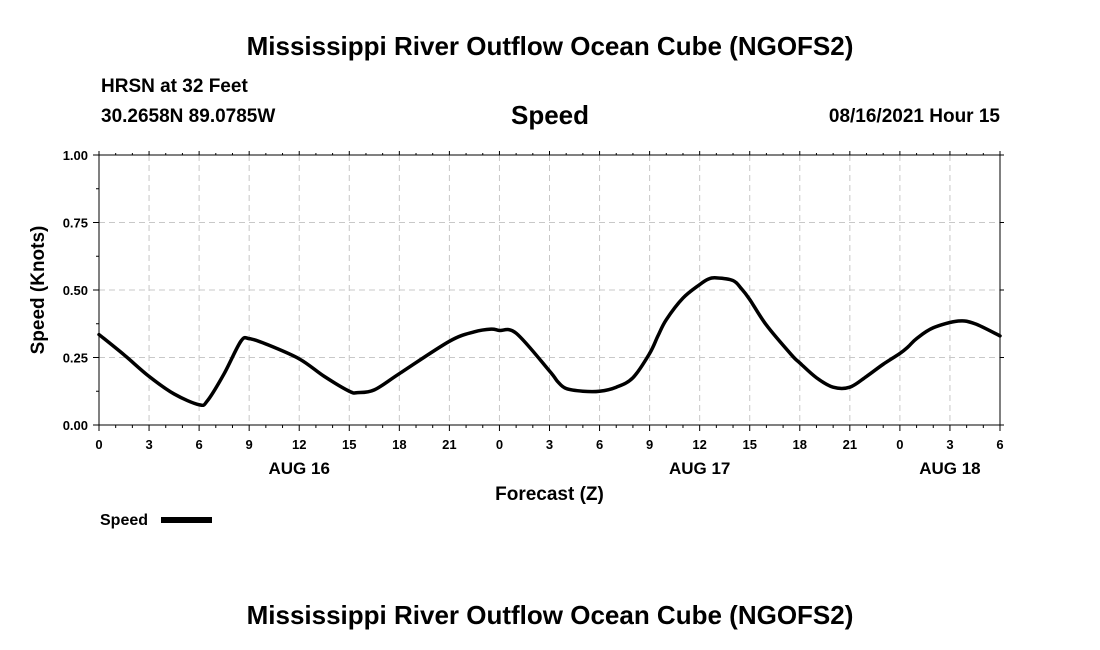 The image size is (1100, 650). What do you see at coordinates (914, 116) in the screenshot?
I see `forecast-datetime: 08/16/2021 Hour 15` at bounding box center [914, 116].